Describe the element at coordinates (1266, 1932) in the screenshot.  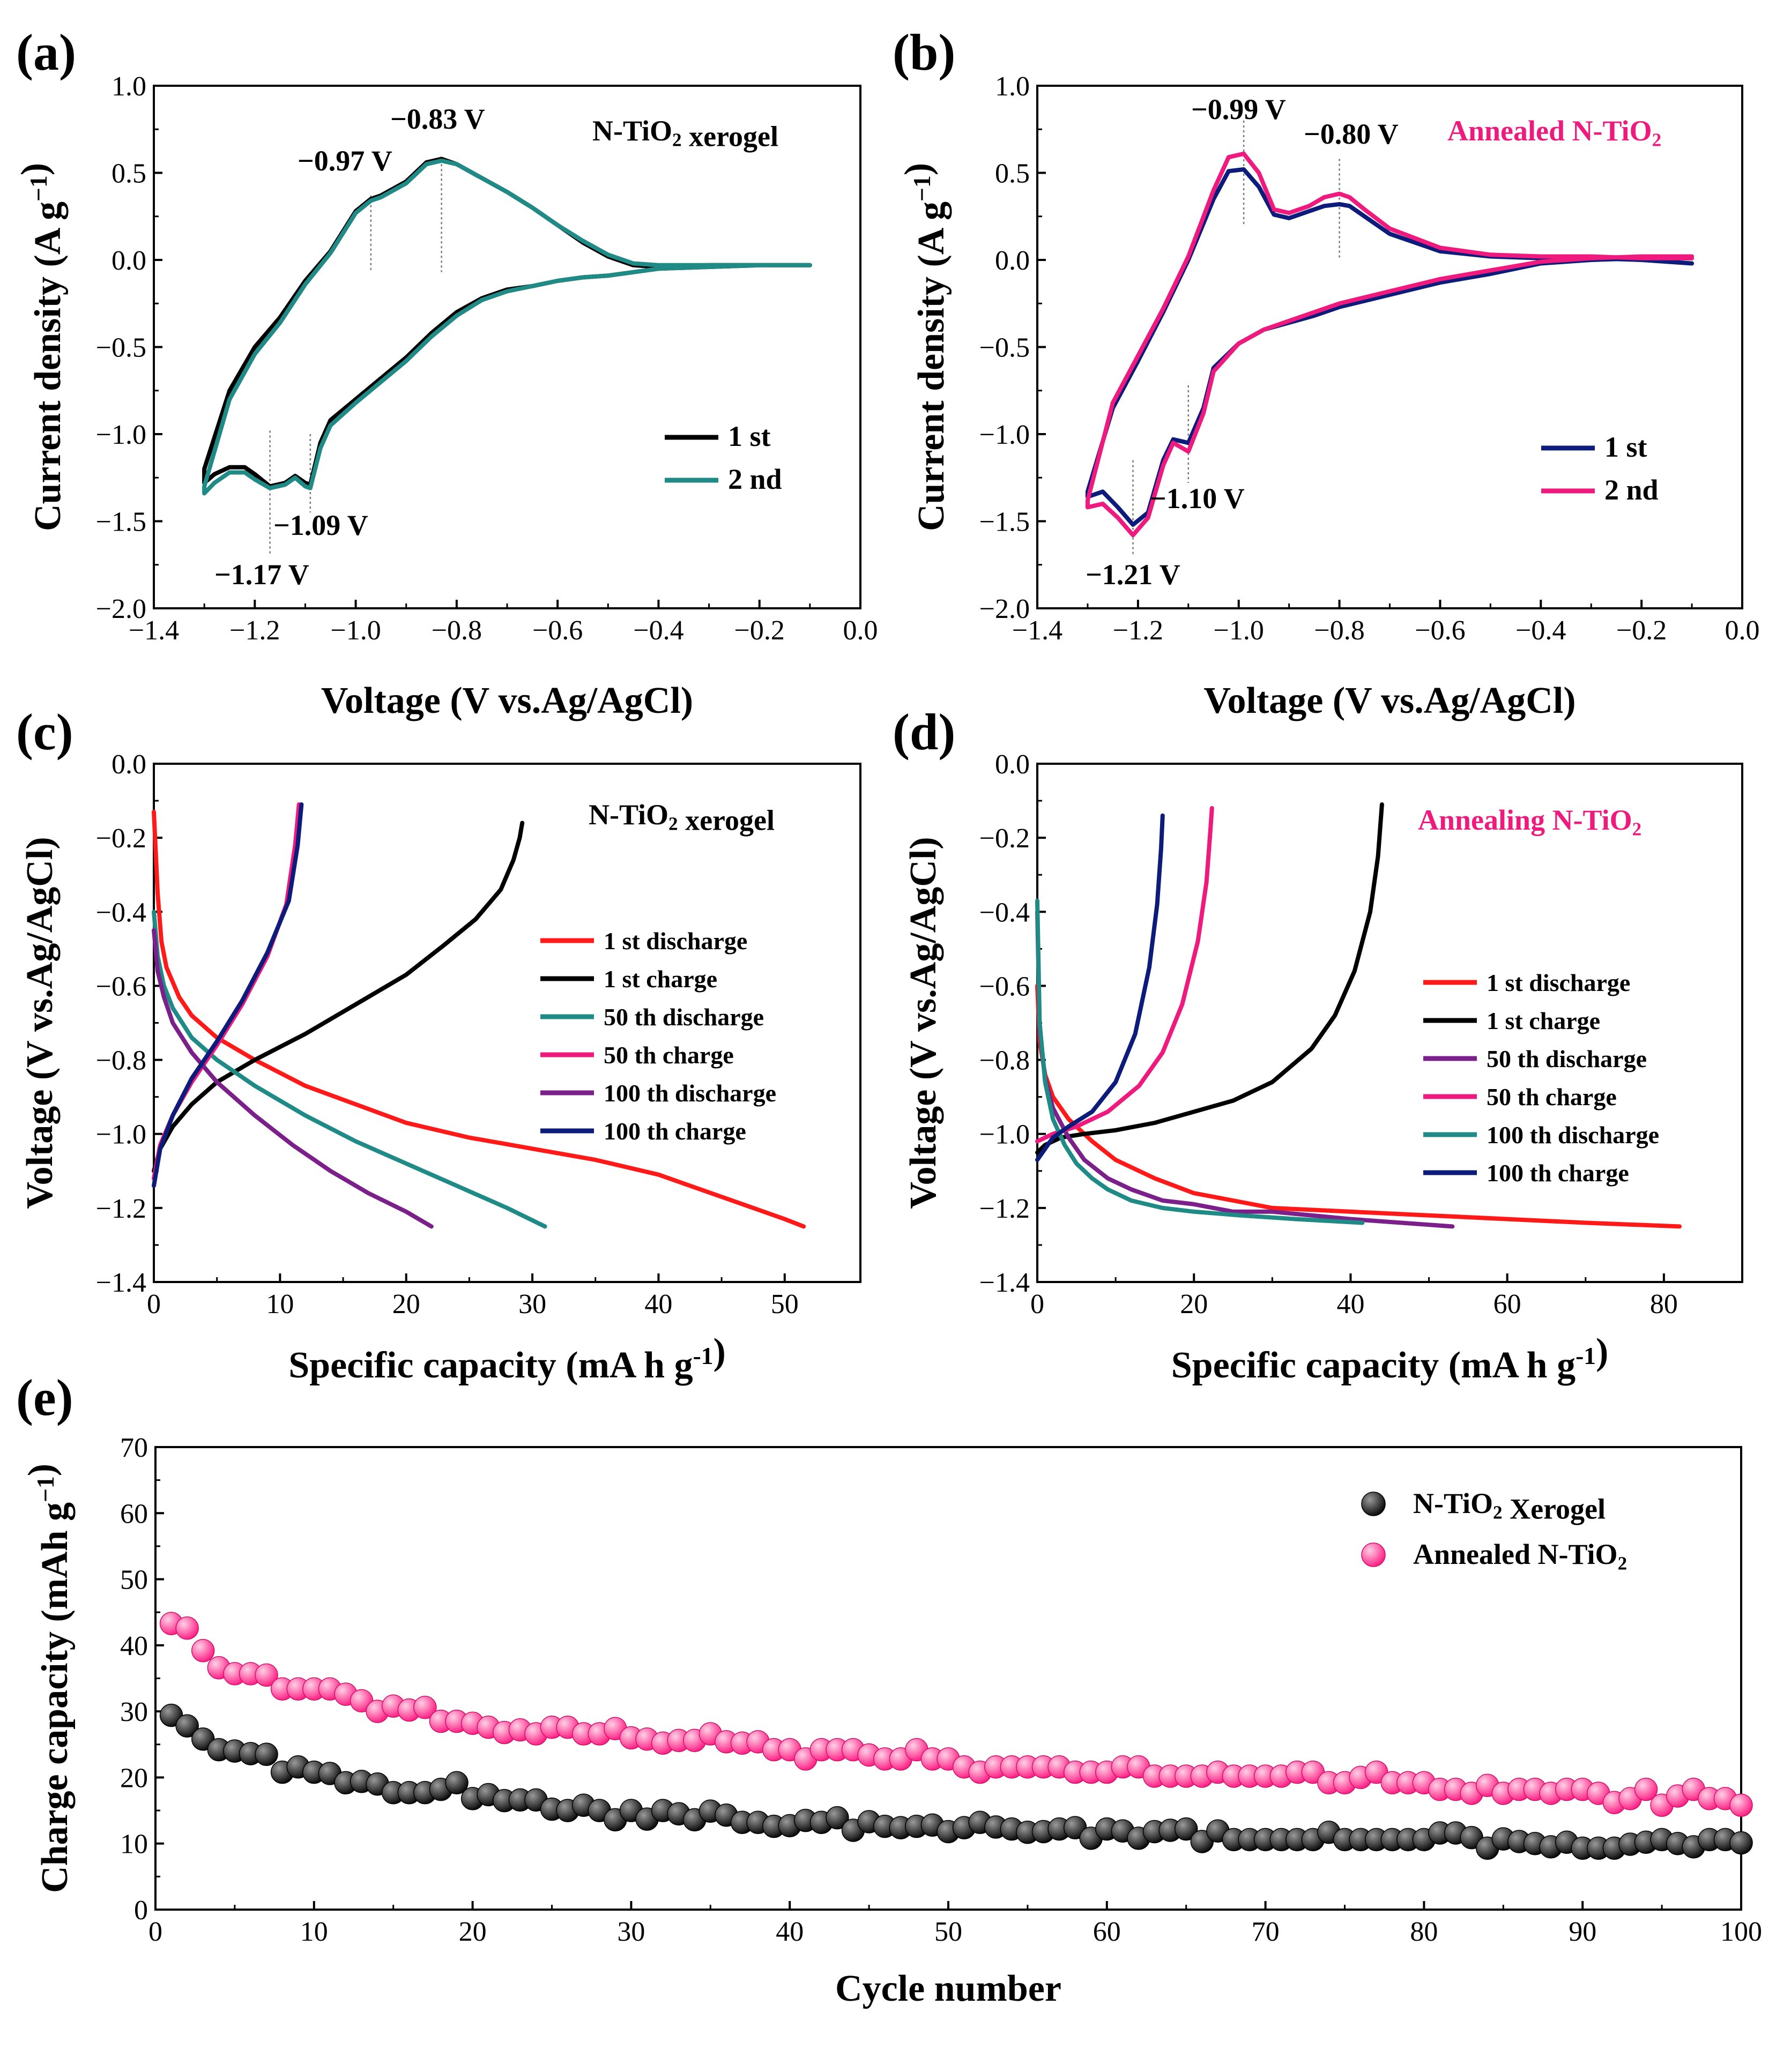
I see `x-tick-label: 70` at that location.